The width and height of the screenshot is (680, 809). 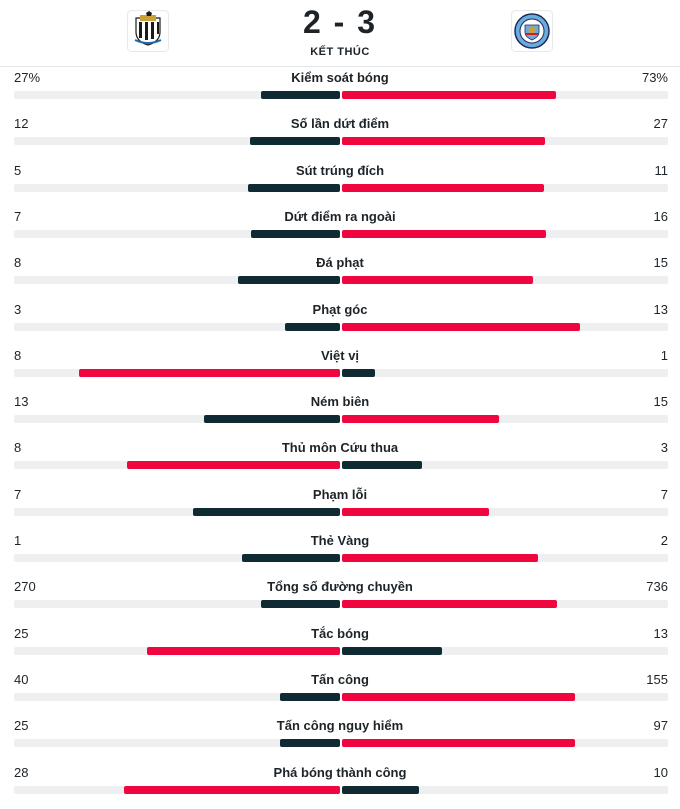 What do you see at coordinates (21, 679) in the screenshot?
I see `home-stat-value: 40` at bounding box center [21, 679].